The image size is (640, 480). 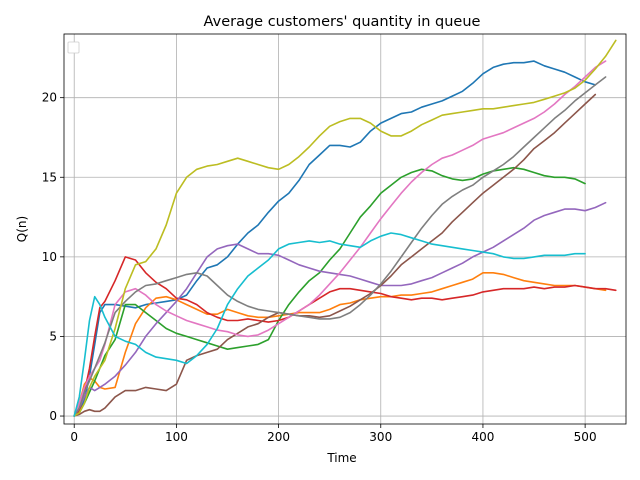 What do you see at coordinates (333, 434) in the screenshot?
I see `x-axis: 0 100 200 300 400 500` at bounding box center [333, 434].